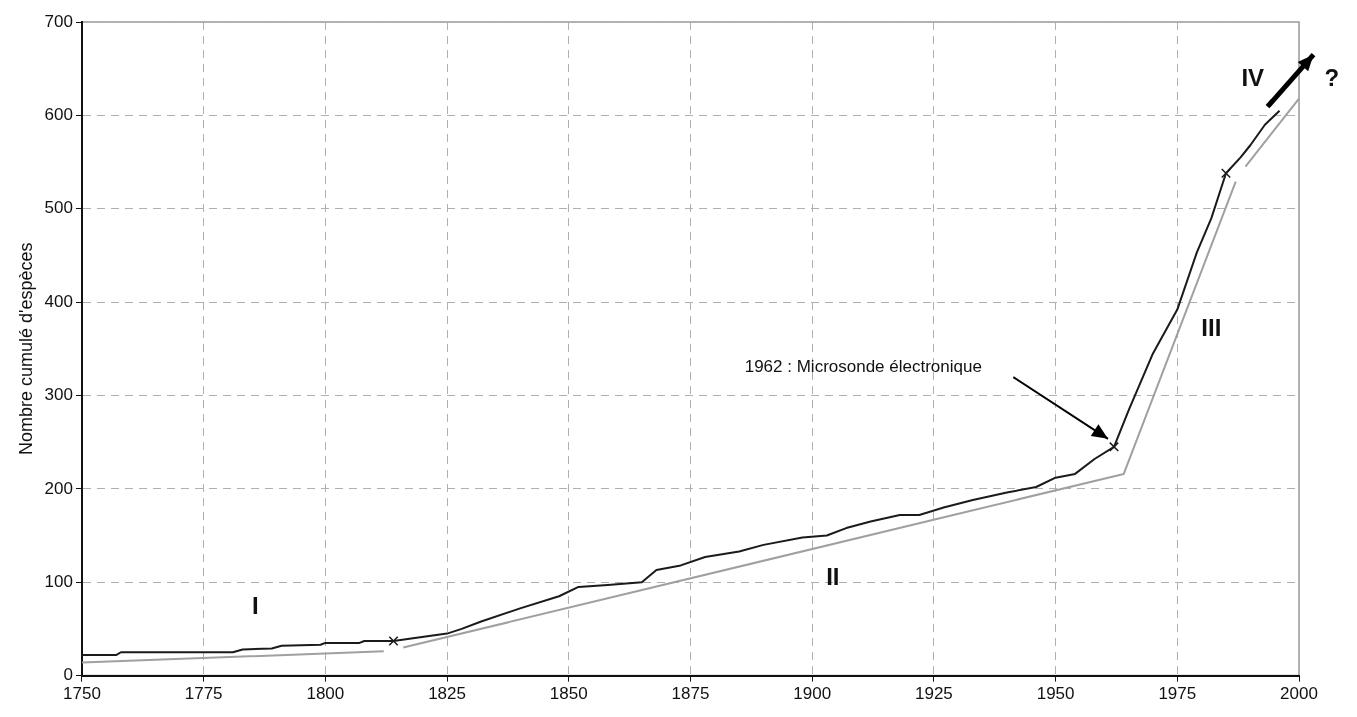  Describe the element at coordinates (812, 694) in the screenshot. I see `x-tick-label: 1900` at that location.